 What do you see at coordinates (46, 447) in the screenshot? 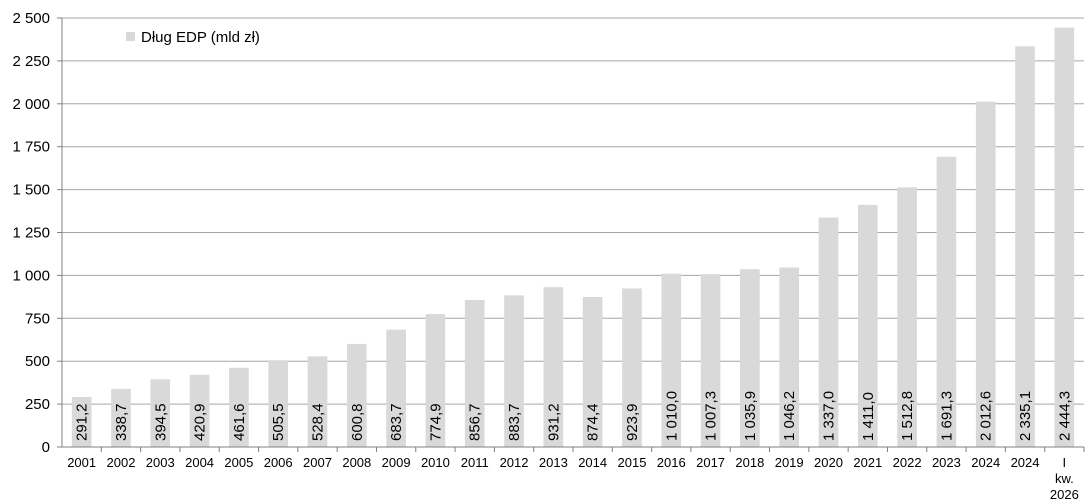
I see `y-tick-label: 0` at bounding box center [46, 447].